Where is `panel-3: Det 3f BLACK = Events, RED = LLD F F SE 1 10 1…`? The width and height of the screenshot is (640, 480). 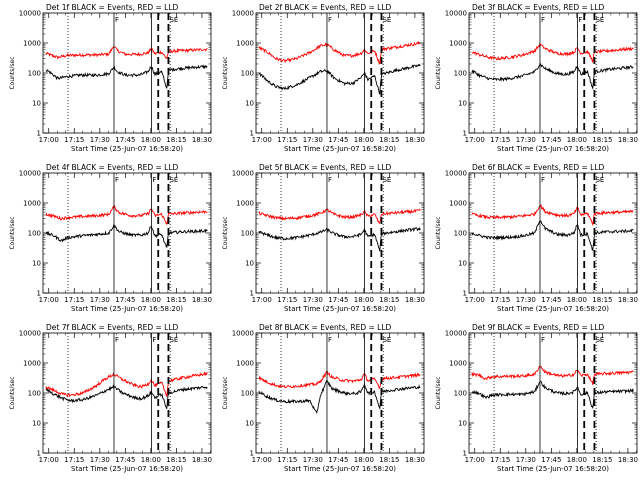
panel-3: Det 3f BLACK = Events, RED = LLD F F SE 1 10 1… is located at coordinates (536, 78).